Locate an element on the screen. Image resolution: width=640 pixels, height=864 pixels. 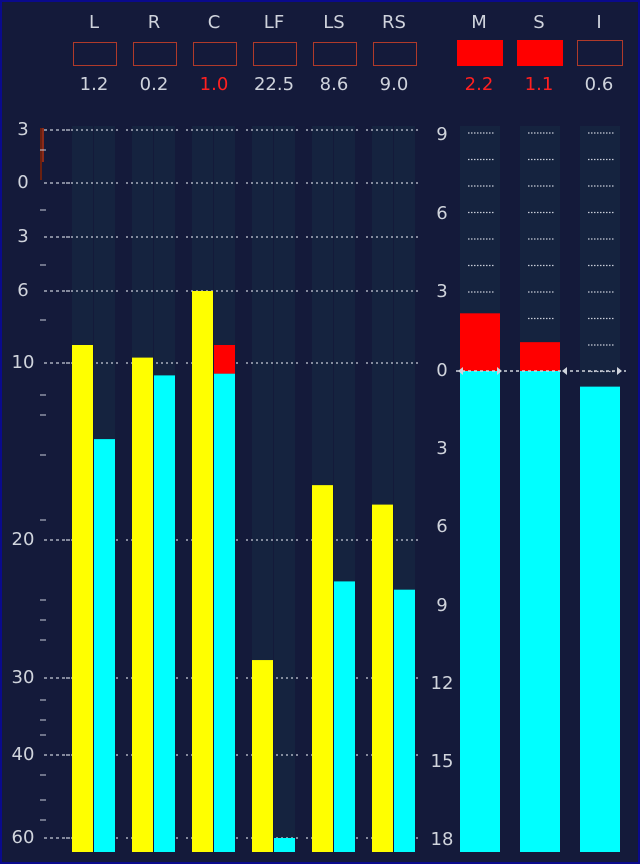
over-indicator-lf is located at coordinates (275, 54).